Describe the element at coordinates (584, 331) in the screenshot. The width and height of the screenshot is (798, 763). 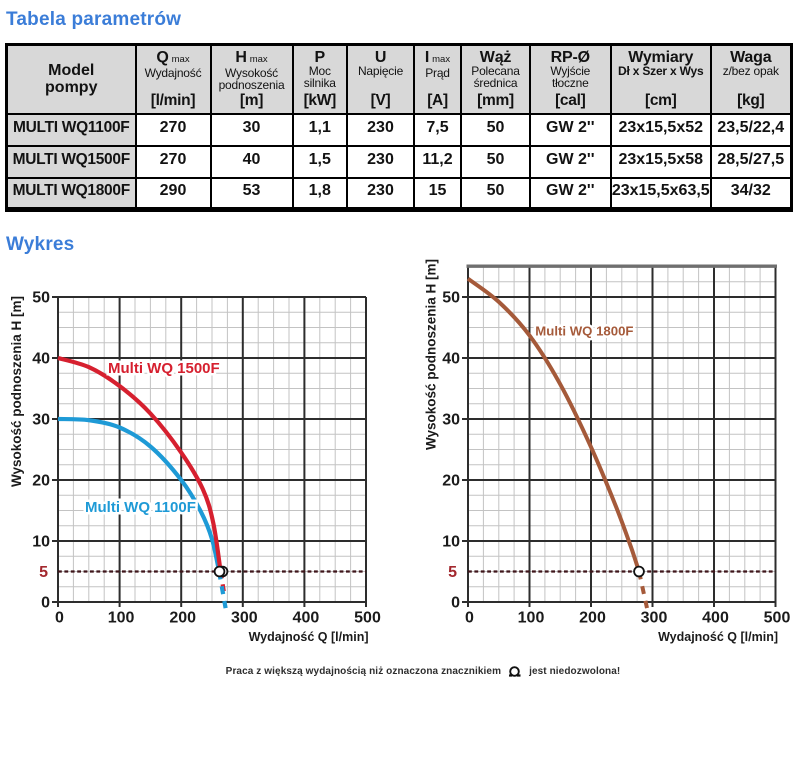
I see `svg-text: Multi WQ 1800F` at that location.